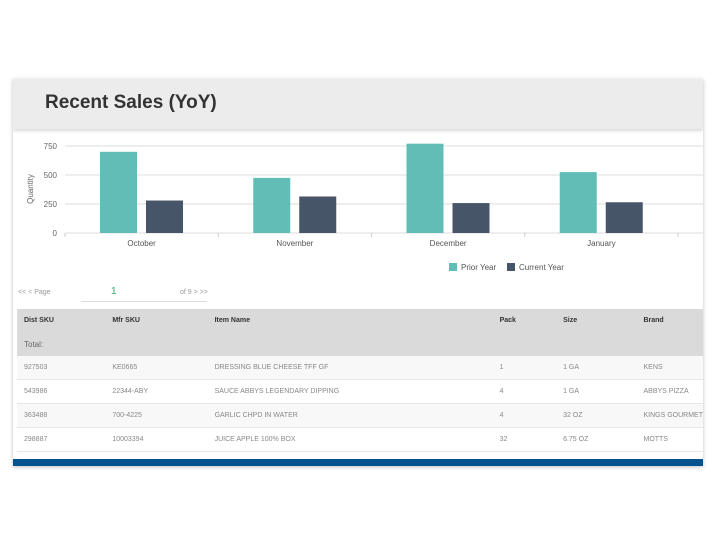 Image resolution: width=714 pixels, height=544 pixels. Describe the element at coordinates (61, 368) in the screenshot. I see `table-cell: 927503` at that location.